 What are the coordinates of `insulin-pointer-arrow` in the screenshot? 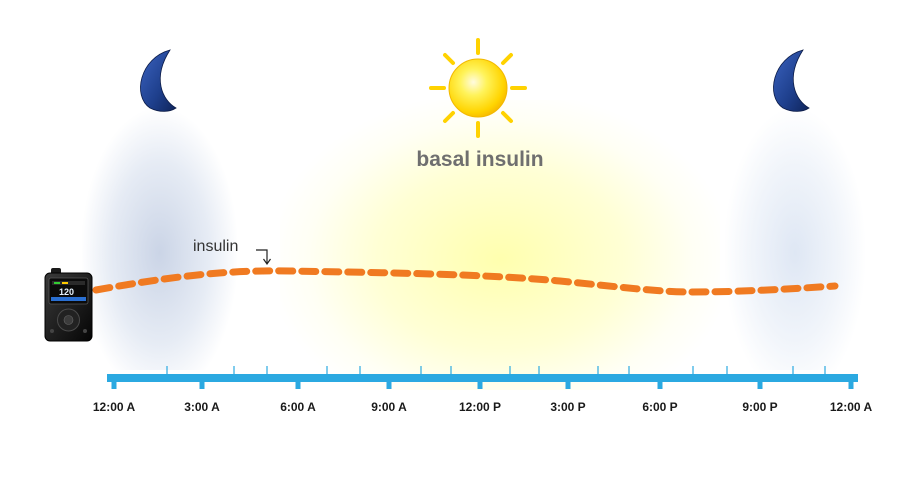 It's located at (263, 257).